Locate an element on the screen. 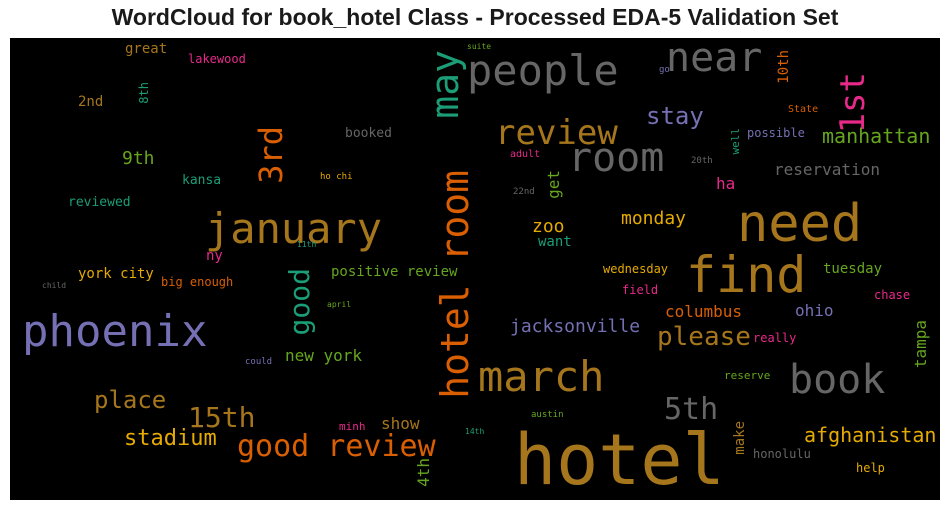 The height and width of the screenshot is (511, 950). word-reviewed: reviewed is located at coordinates (99, 202).